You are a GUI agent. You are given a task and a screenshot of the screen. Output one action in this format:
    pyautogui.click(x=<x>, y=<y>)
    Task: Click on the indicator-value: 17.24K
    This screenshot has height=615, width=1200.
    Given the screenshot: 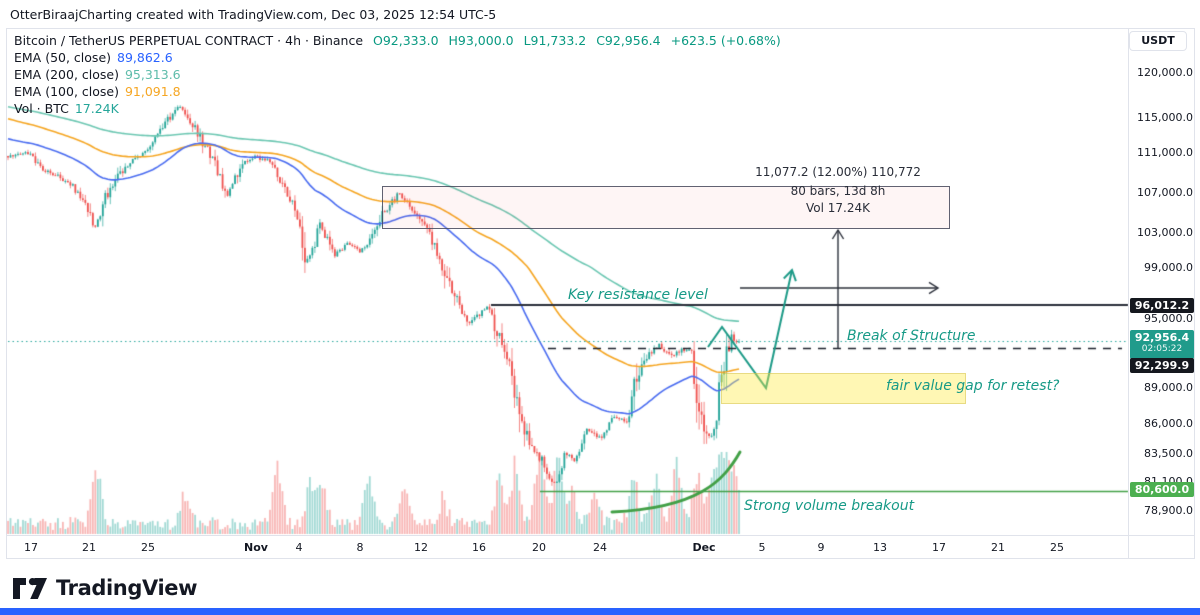 What is the action you would take?
    pyautogui.click(x=96, y=108)
    